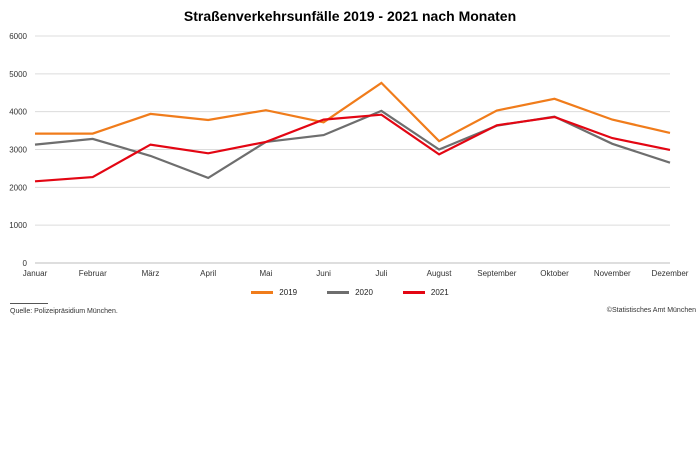 Image resolution: width=700 pixels, height=471 pixels. Describe the element at coordinates (18, 36) in the screenshot. I see `y-tick-label: 6000` at that location.